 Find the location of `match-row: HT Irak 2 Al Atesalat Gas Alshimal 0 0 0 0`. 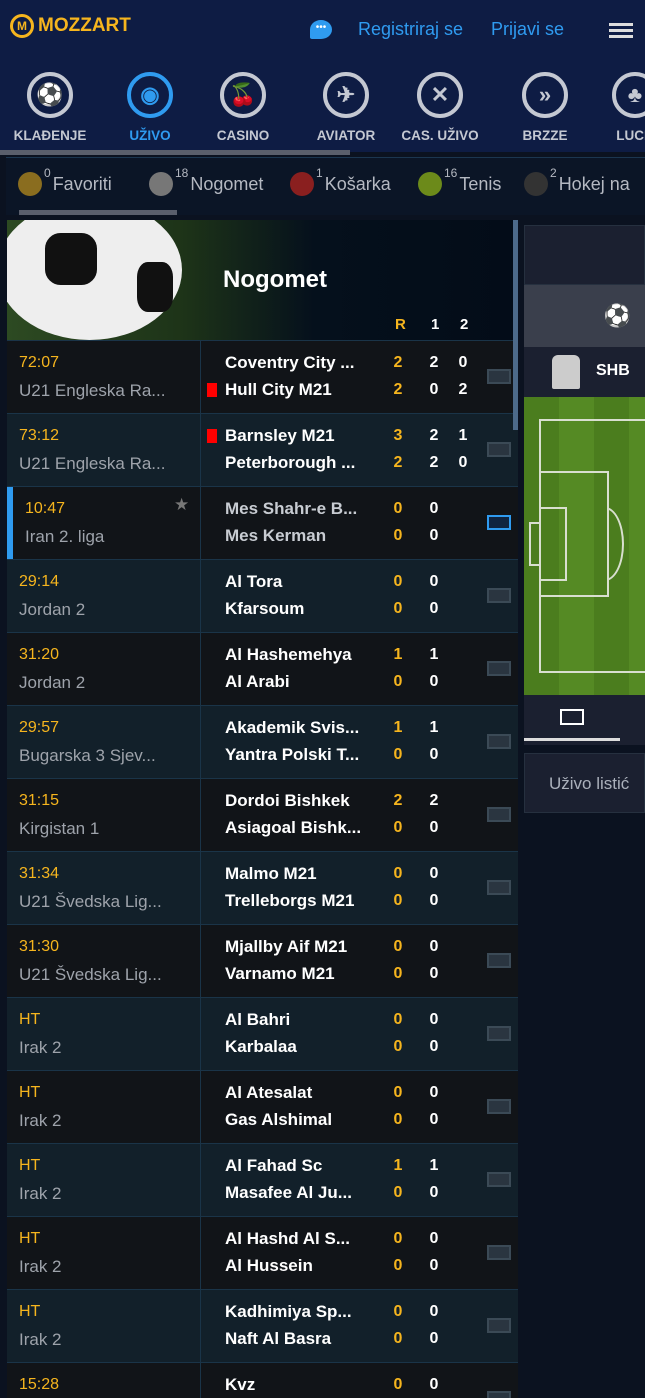

match-row: HT Irak 2 Al Atesalat Gas Alshimal 0 0 0 0 is located at coordinates (262, 1107).